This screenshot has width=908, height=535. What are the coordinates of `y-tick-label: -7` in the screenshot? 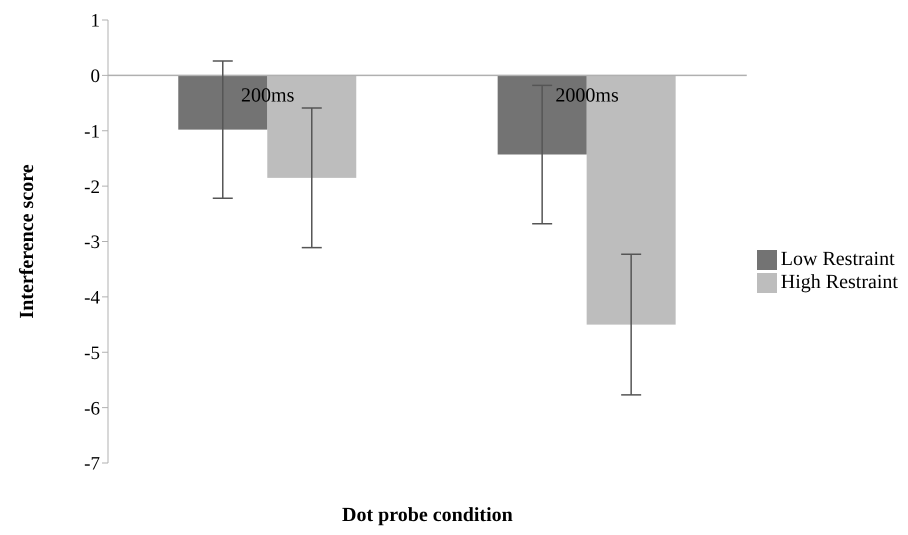 It's located at (92, 464).